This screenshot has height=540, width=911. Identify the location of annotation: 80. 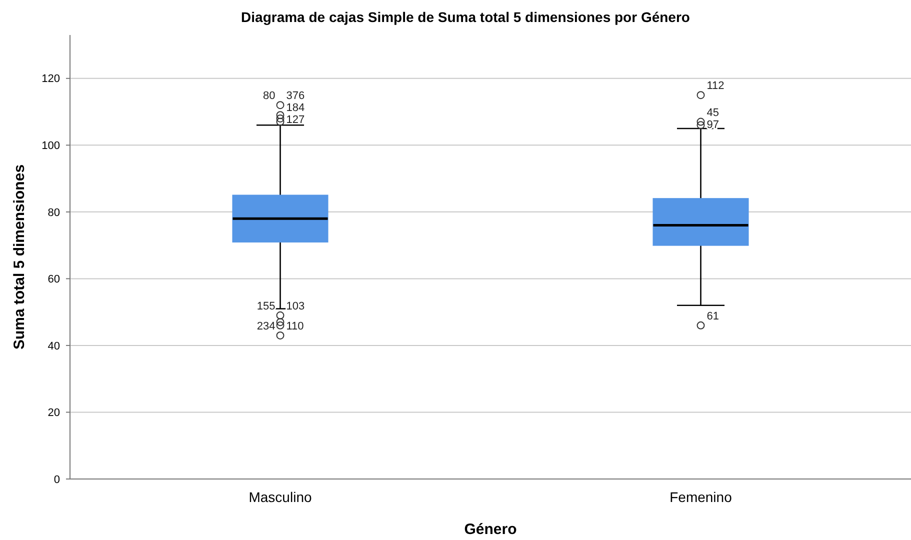
(269, 96).